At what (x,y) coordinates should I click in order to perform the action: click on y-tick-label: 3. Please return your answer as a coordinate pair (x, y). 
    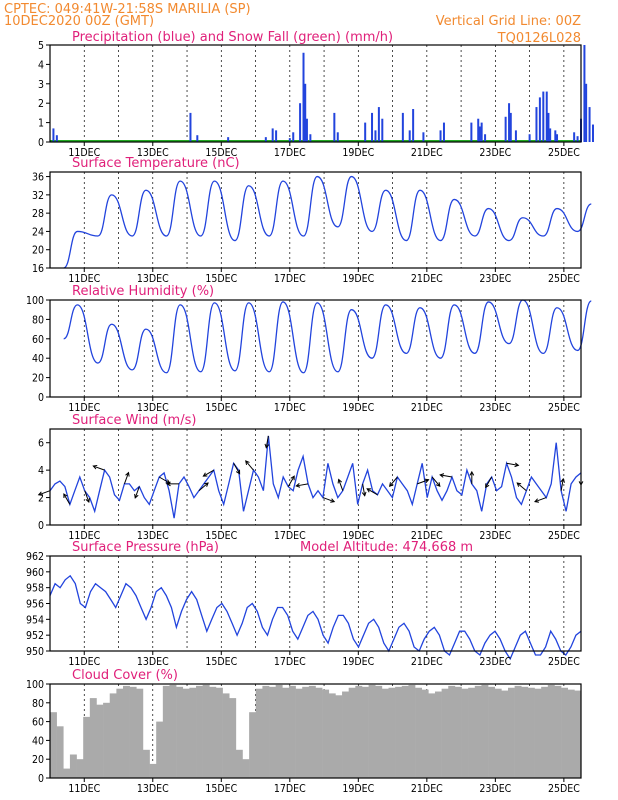
    Looking at the image, I should click on (41, 85).